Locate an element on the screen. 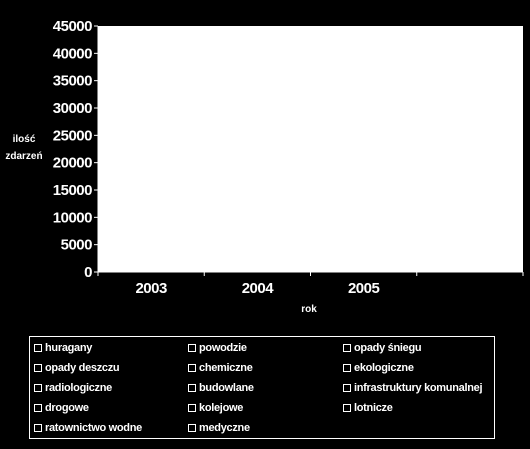 Image resolution: width=530 pixels, height=449 pixels. legend-label: radiologiczne is located at coordinates (78, 388).